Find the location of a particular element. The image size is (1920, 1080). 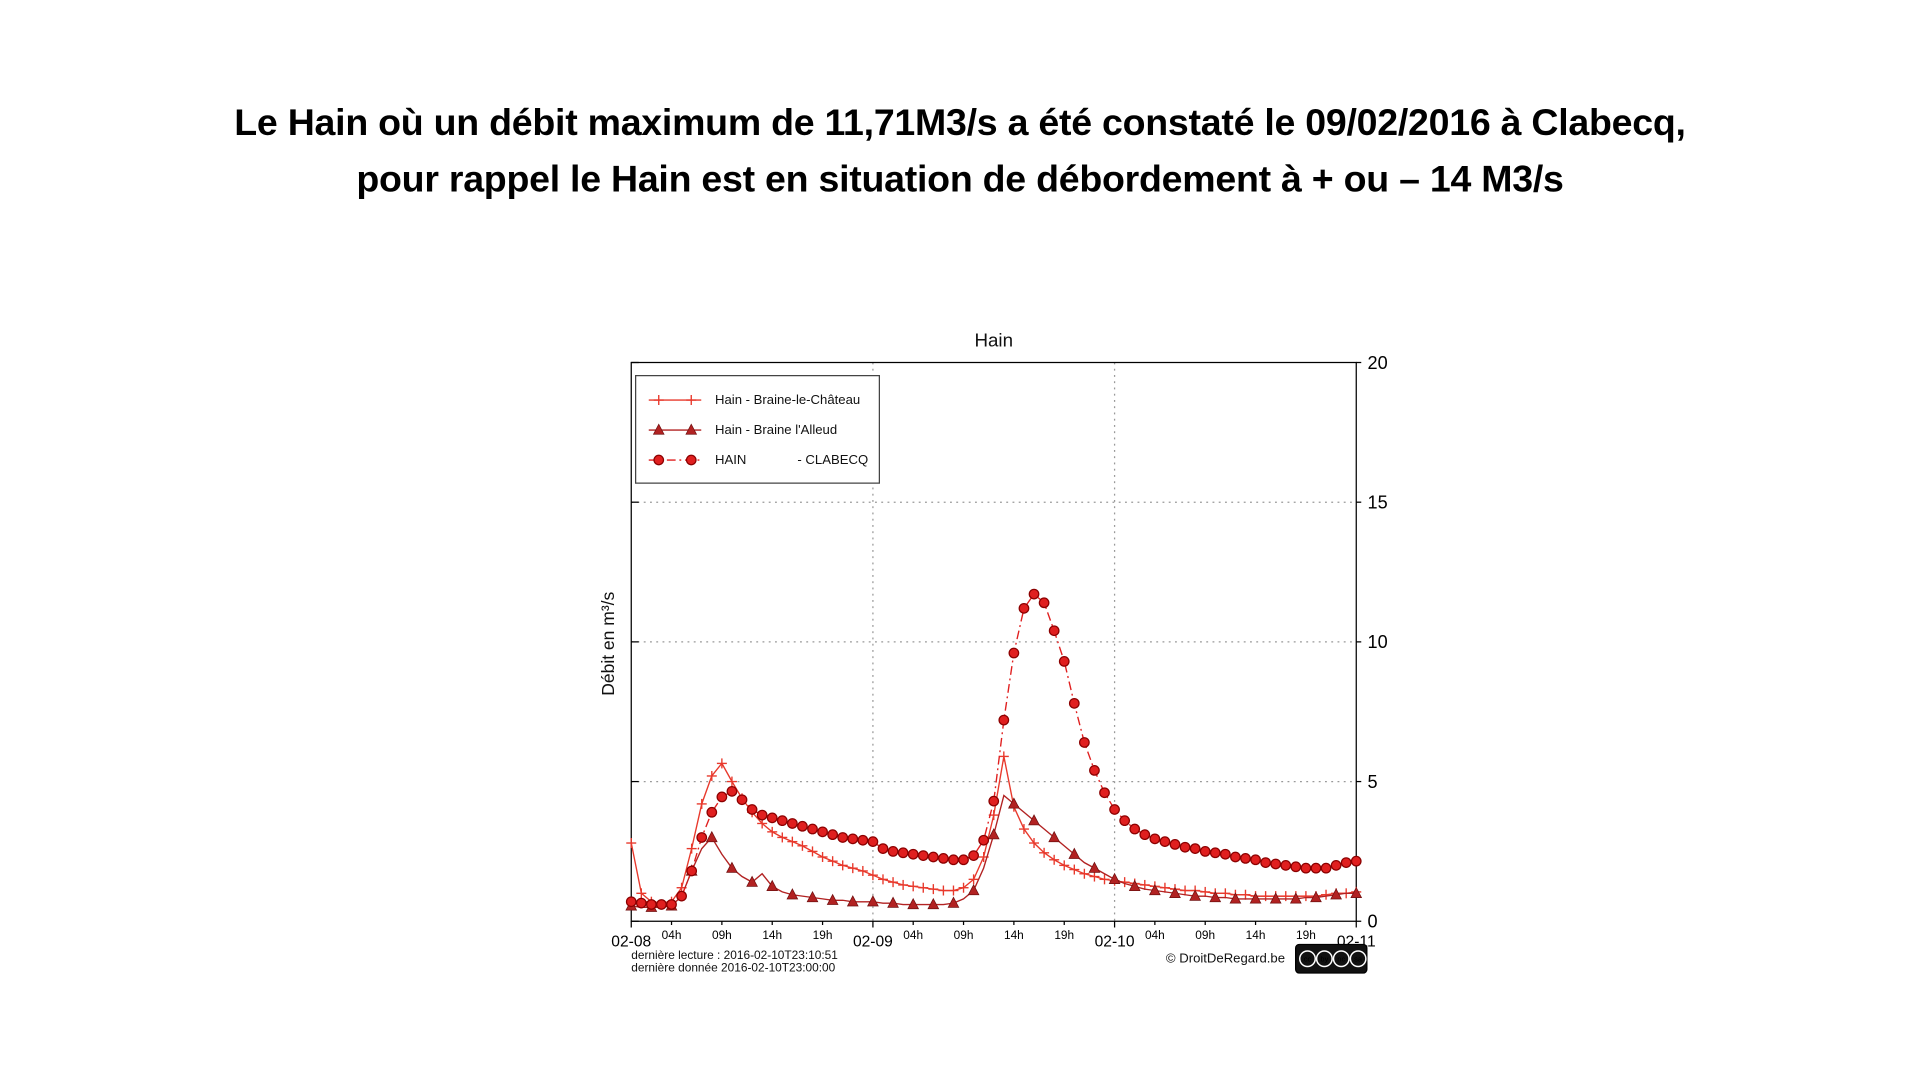

legend-marker-triangle-sample is located at coordinates (675, 429).